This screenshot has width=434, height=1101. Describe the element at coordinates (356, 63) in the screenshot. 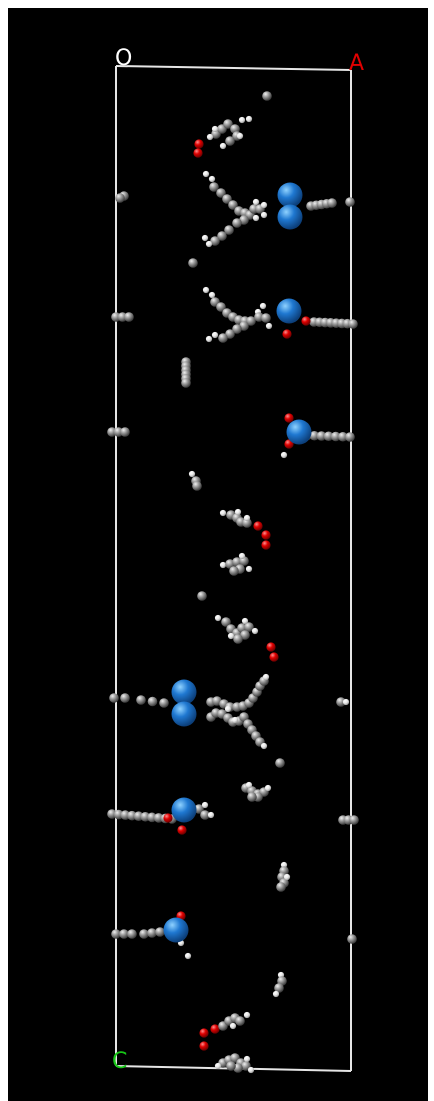

I see `a-axis-label: A` at that location.